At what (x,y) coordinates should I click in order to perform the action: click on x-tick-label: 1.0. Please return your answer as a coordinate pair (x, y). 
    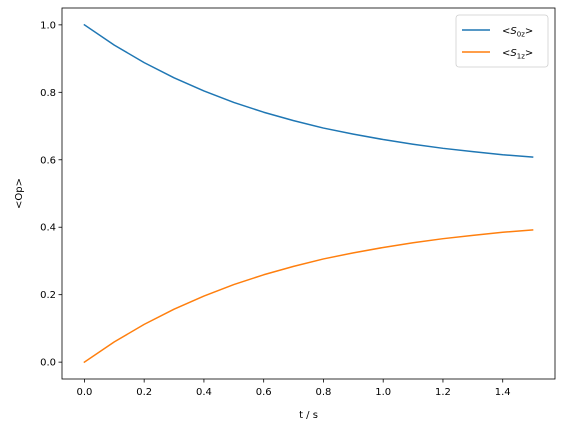
    Looking at the image, I should click on (383, 392).